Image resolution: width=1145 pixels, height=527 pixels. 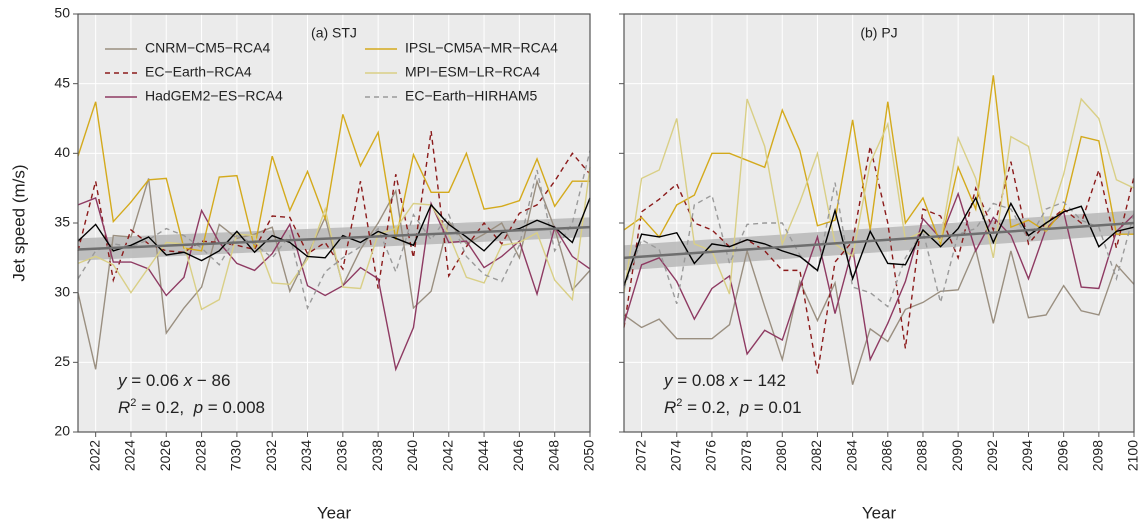 I want to click on x-tick-label: 2078, so click(x=746, y=455).